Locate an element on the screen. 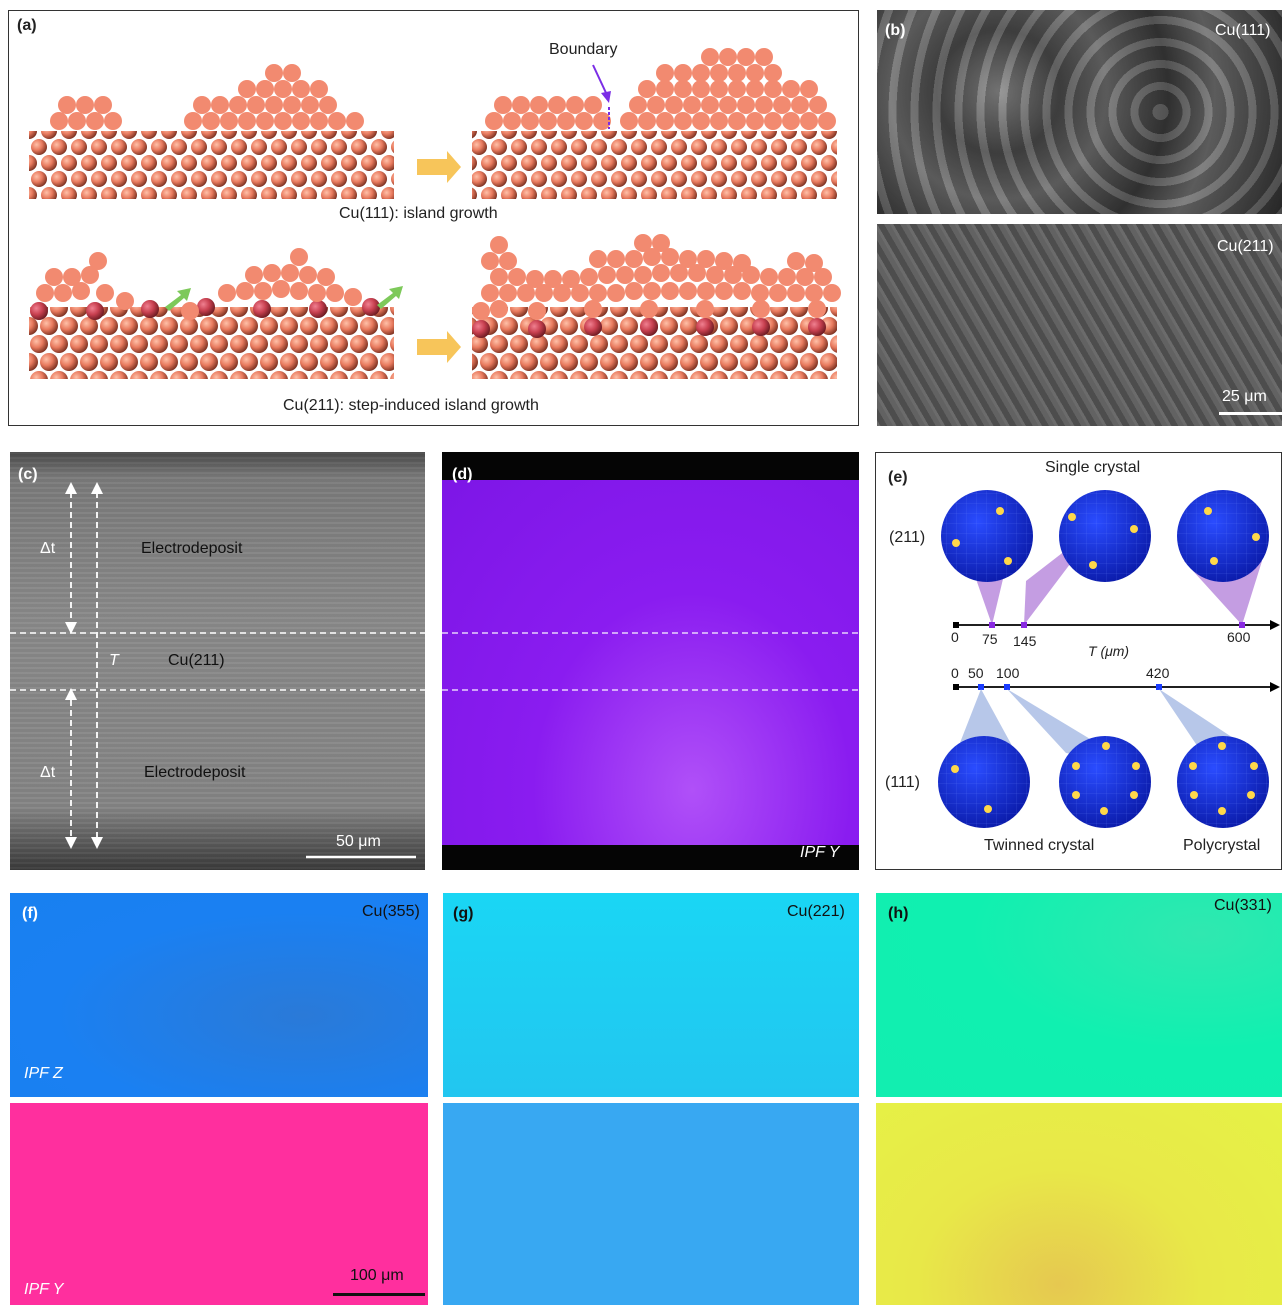 This screenshot has height=1305, width=1282. panel-c-scale: 50 μm is located at coordinates (358, 841).